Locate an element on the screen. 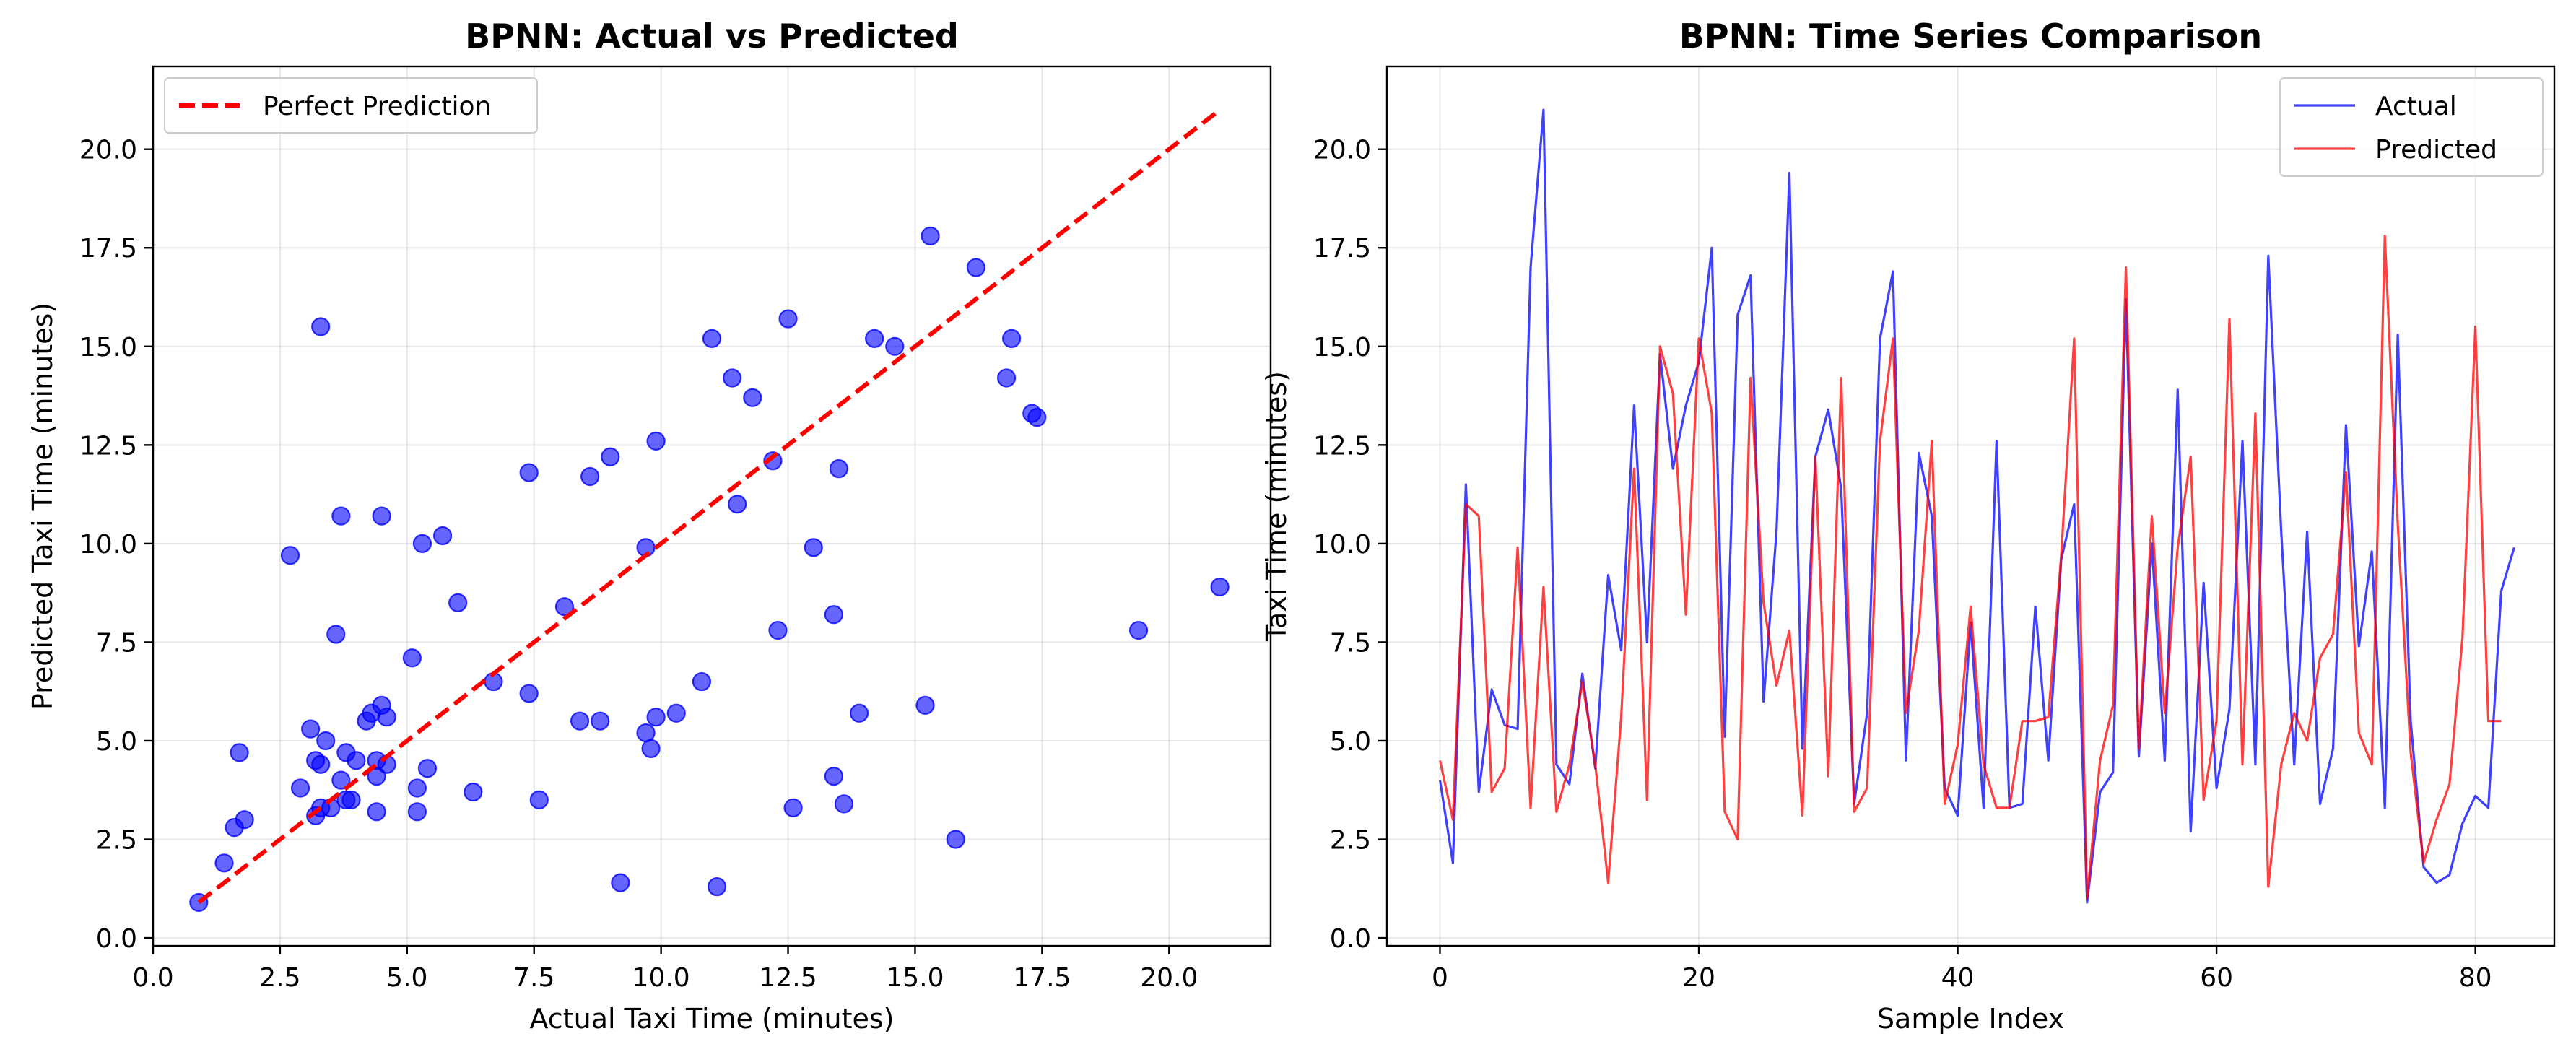 The height and width of the screenshot is (1057, 2576). scatter-title: BPNN: Actual vs Predicted is located at coordinates (712, 36).